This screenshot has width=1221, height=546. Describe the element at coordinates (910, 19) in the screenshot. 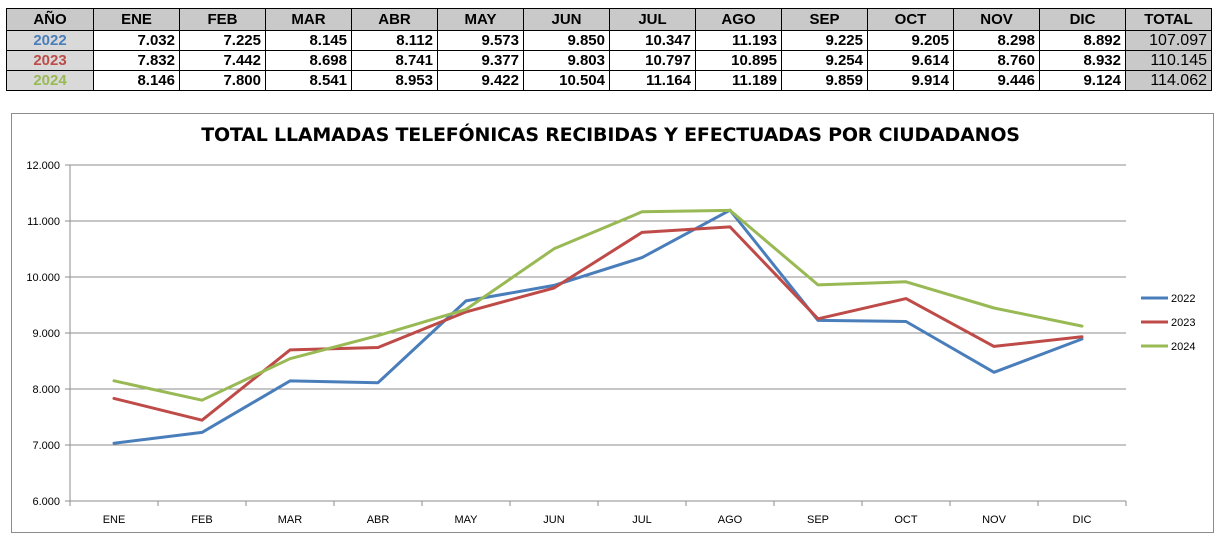

I see `header-month: OCT` at that location.